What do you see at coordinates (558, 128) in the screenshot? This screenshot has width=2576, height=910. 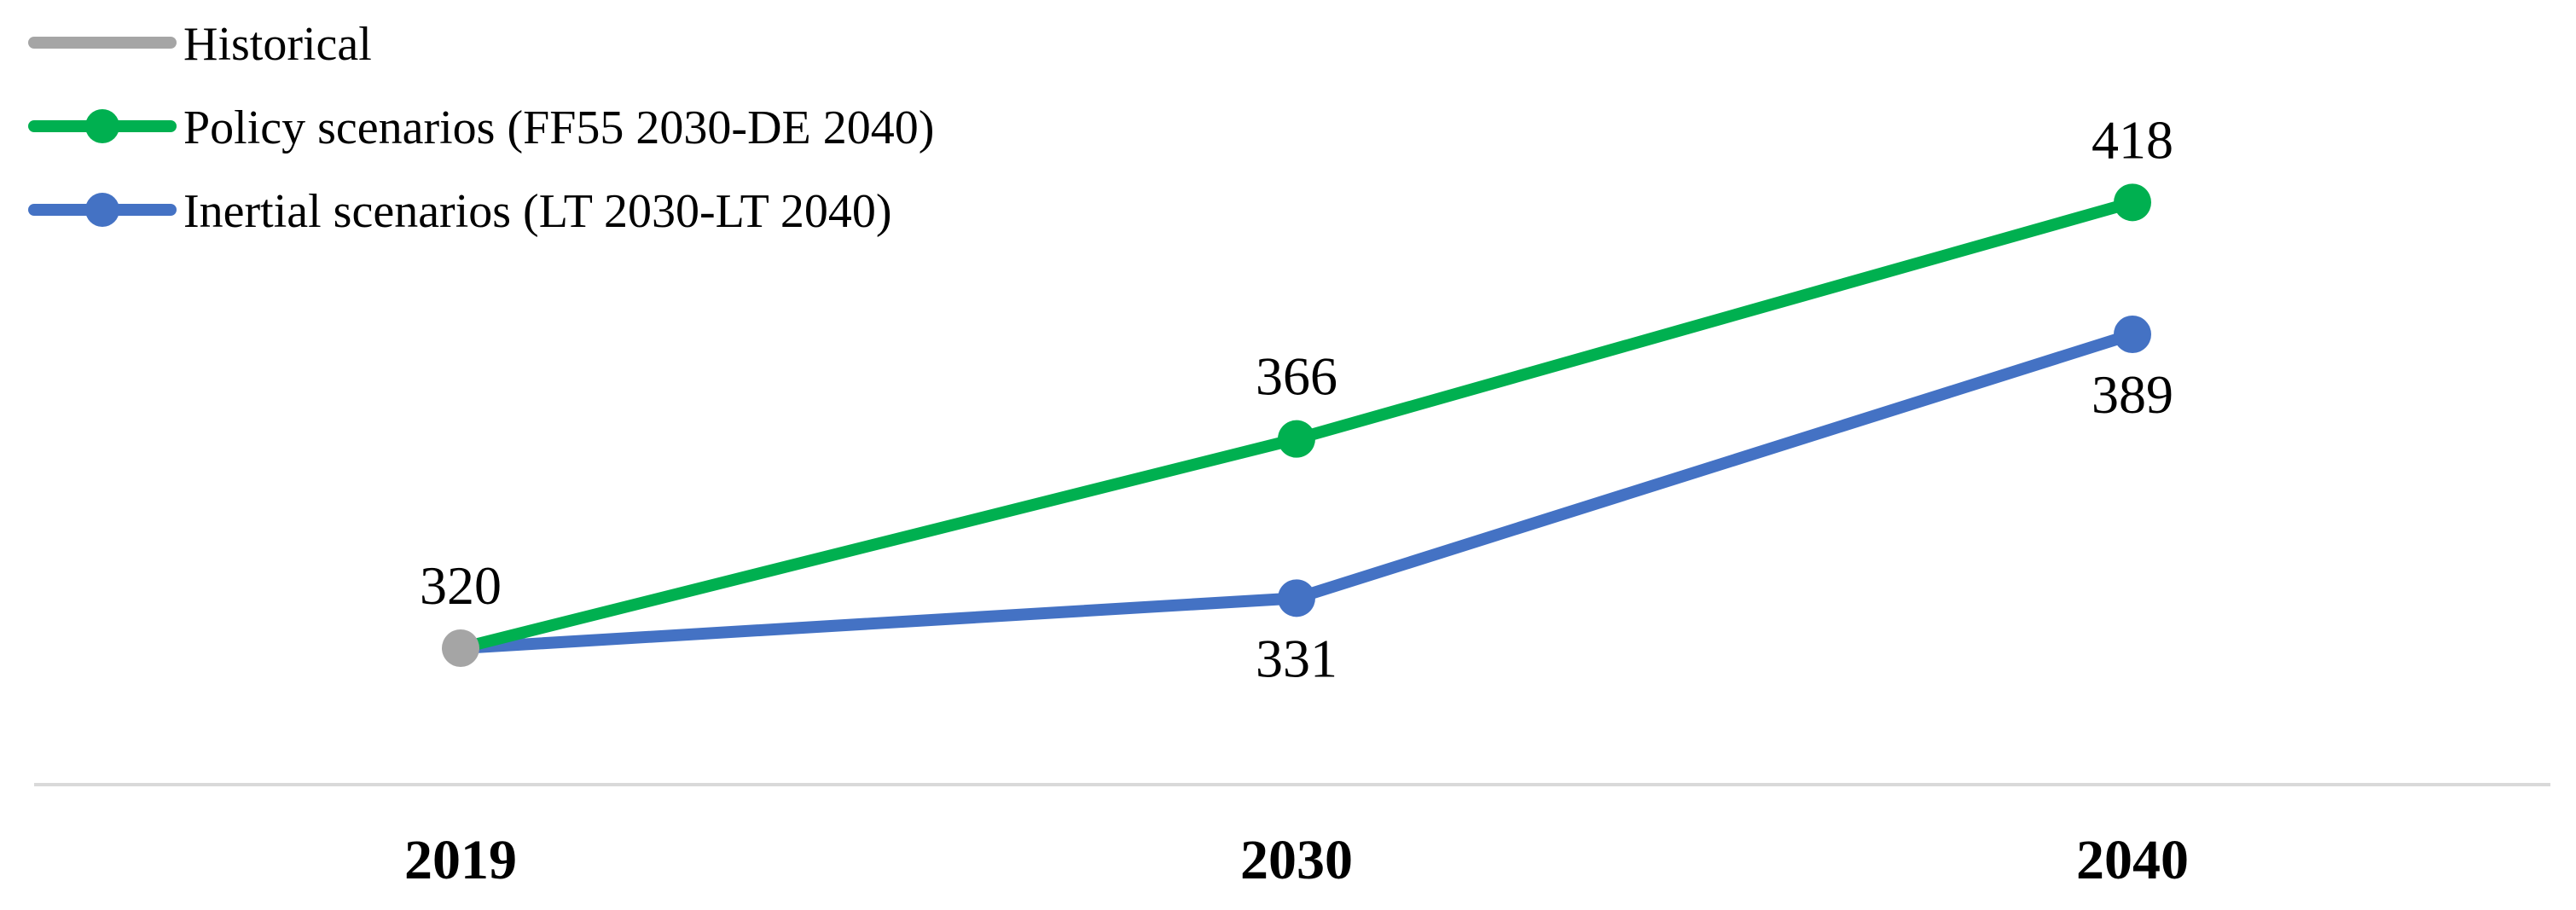 I see `legend-label-1: Policy scenarios (FF55 2030-DE 2040)` at bounding box center [558, 128].